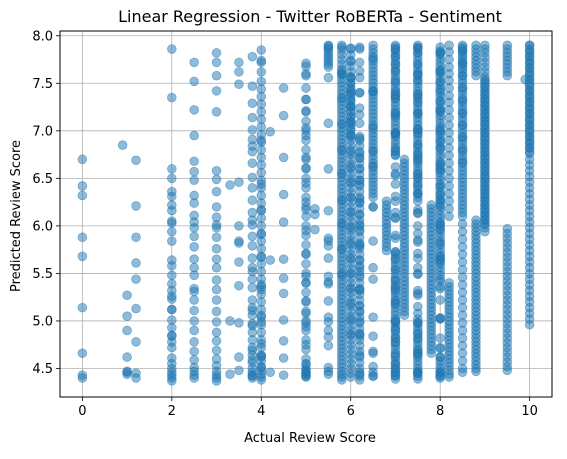 The height and width of the screenshot is (459, 567). I want to click on y-tick-label: 4.5, so click(42, 369).